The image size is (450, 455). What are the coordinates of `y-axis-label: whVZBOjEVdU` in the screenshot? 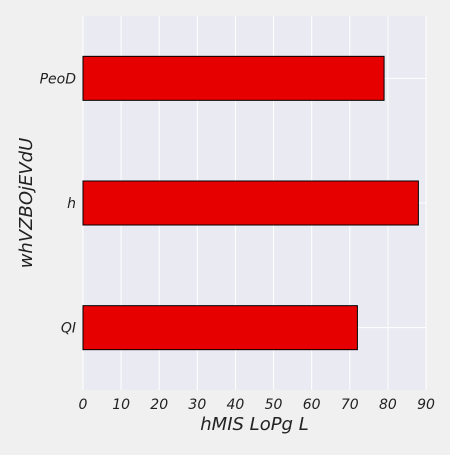 It's located at (26, 203).